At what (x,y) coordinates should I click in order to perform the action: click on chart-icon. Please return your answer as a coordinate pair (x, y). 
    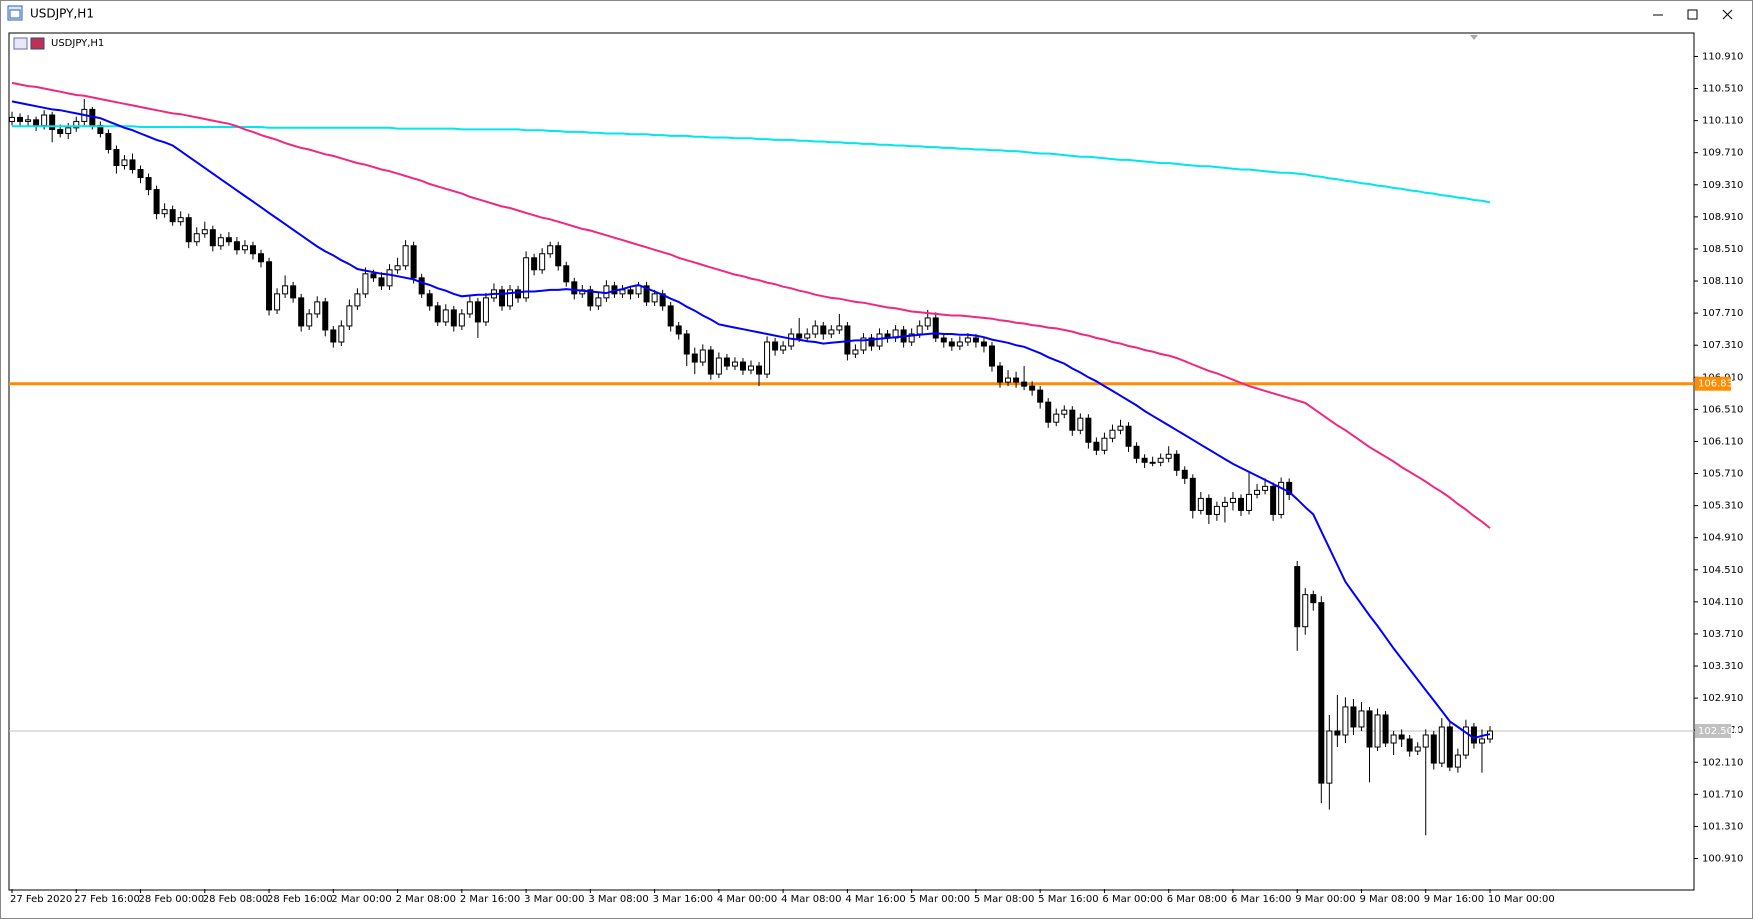
    Looking at the image, I should click on (29, 43).